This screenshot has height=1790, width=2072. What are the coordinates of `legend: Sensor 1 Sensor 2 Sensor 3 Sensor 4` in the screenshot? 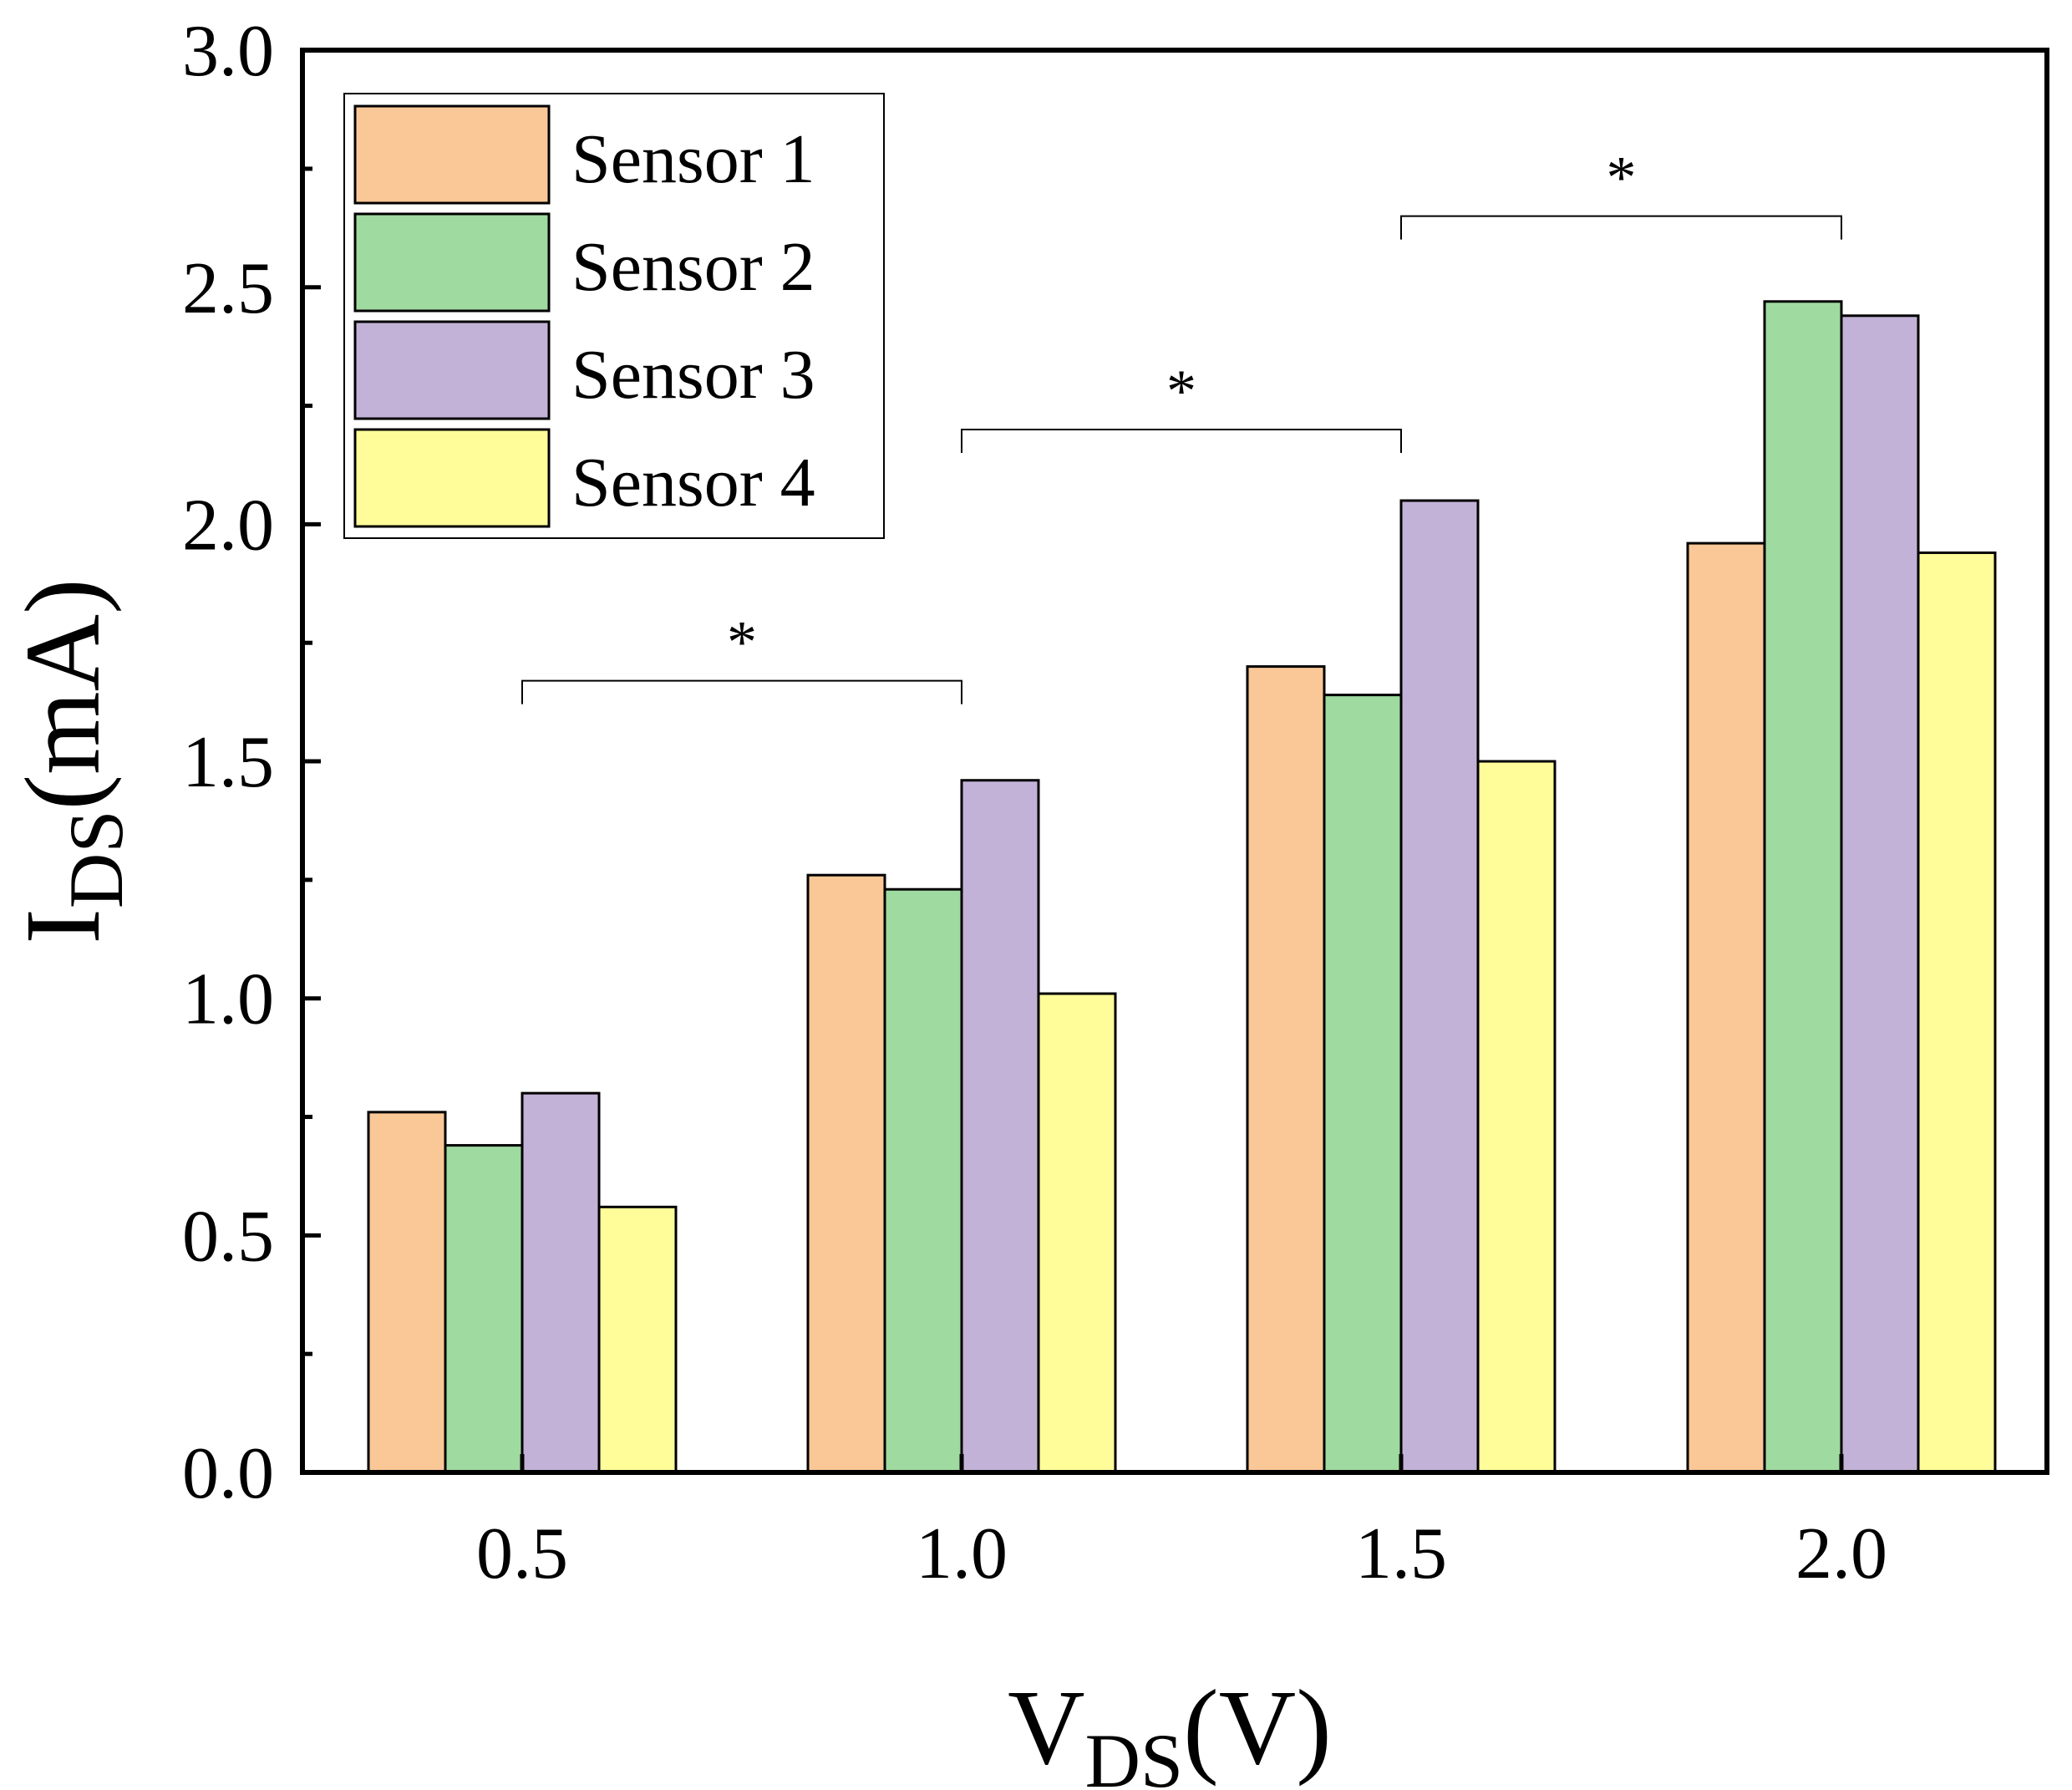 It's located at (614, 316).